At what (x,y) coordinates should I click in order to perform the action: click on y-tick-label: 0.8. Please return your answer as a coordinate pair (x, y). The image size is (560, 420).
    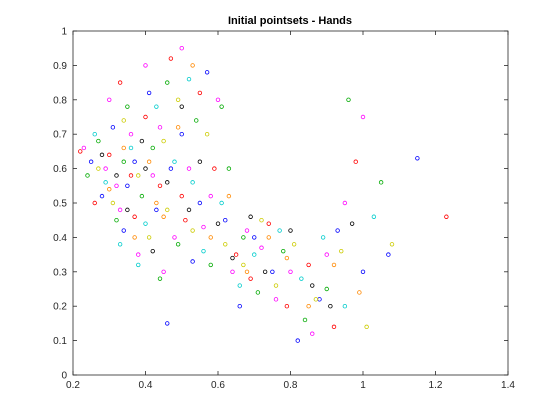
    Looking at the image, I should click on (60, 100).